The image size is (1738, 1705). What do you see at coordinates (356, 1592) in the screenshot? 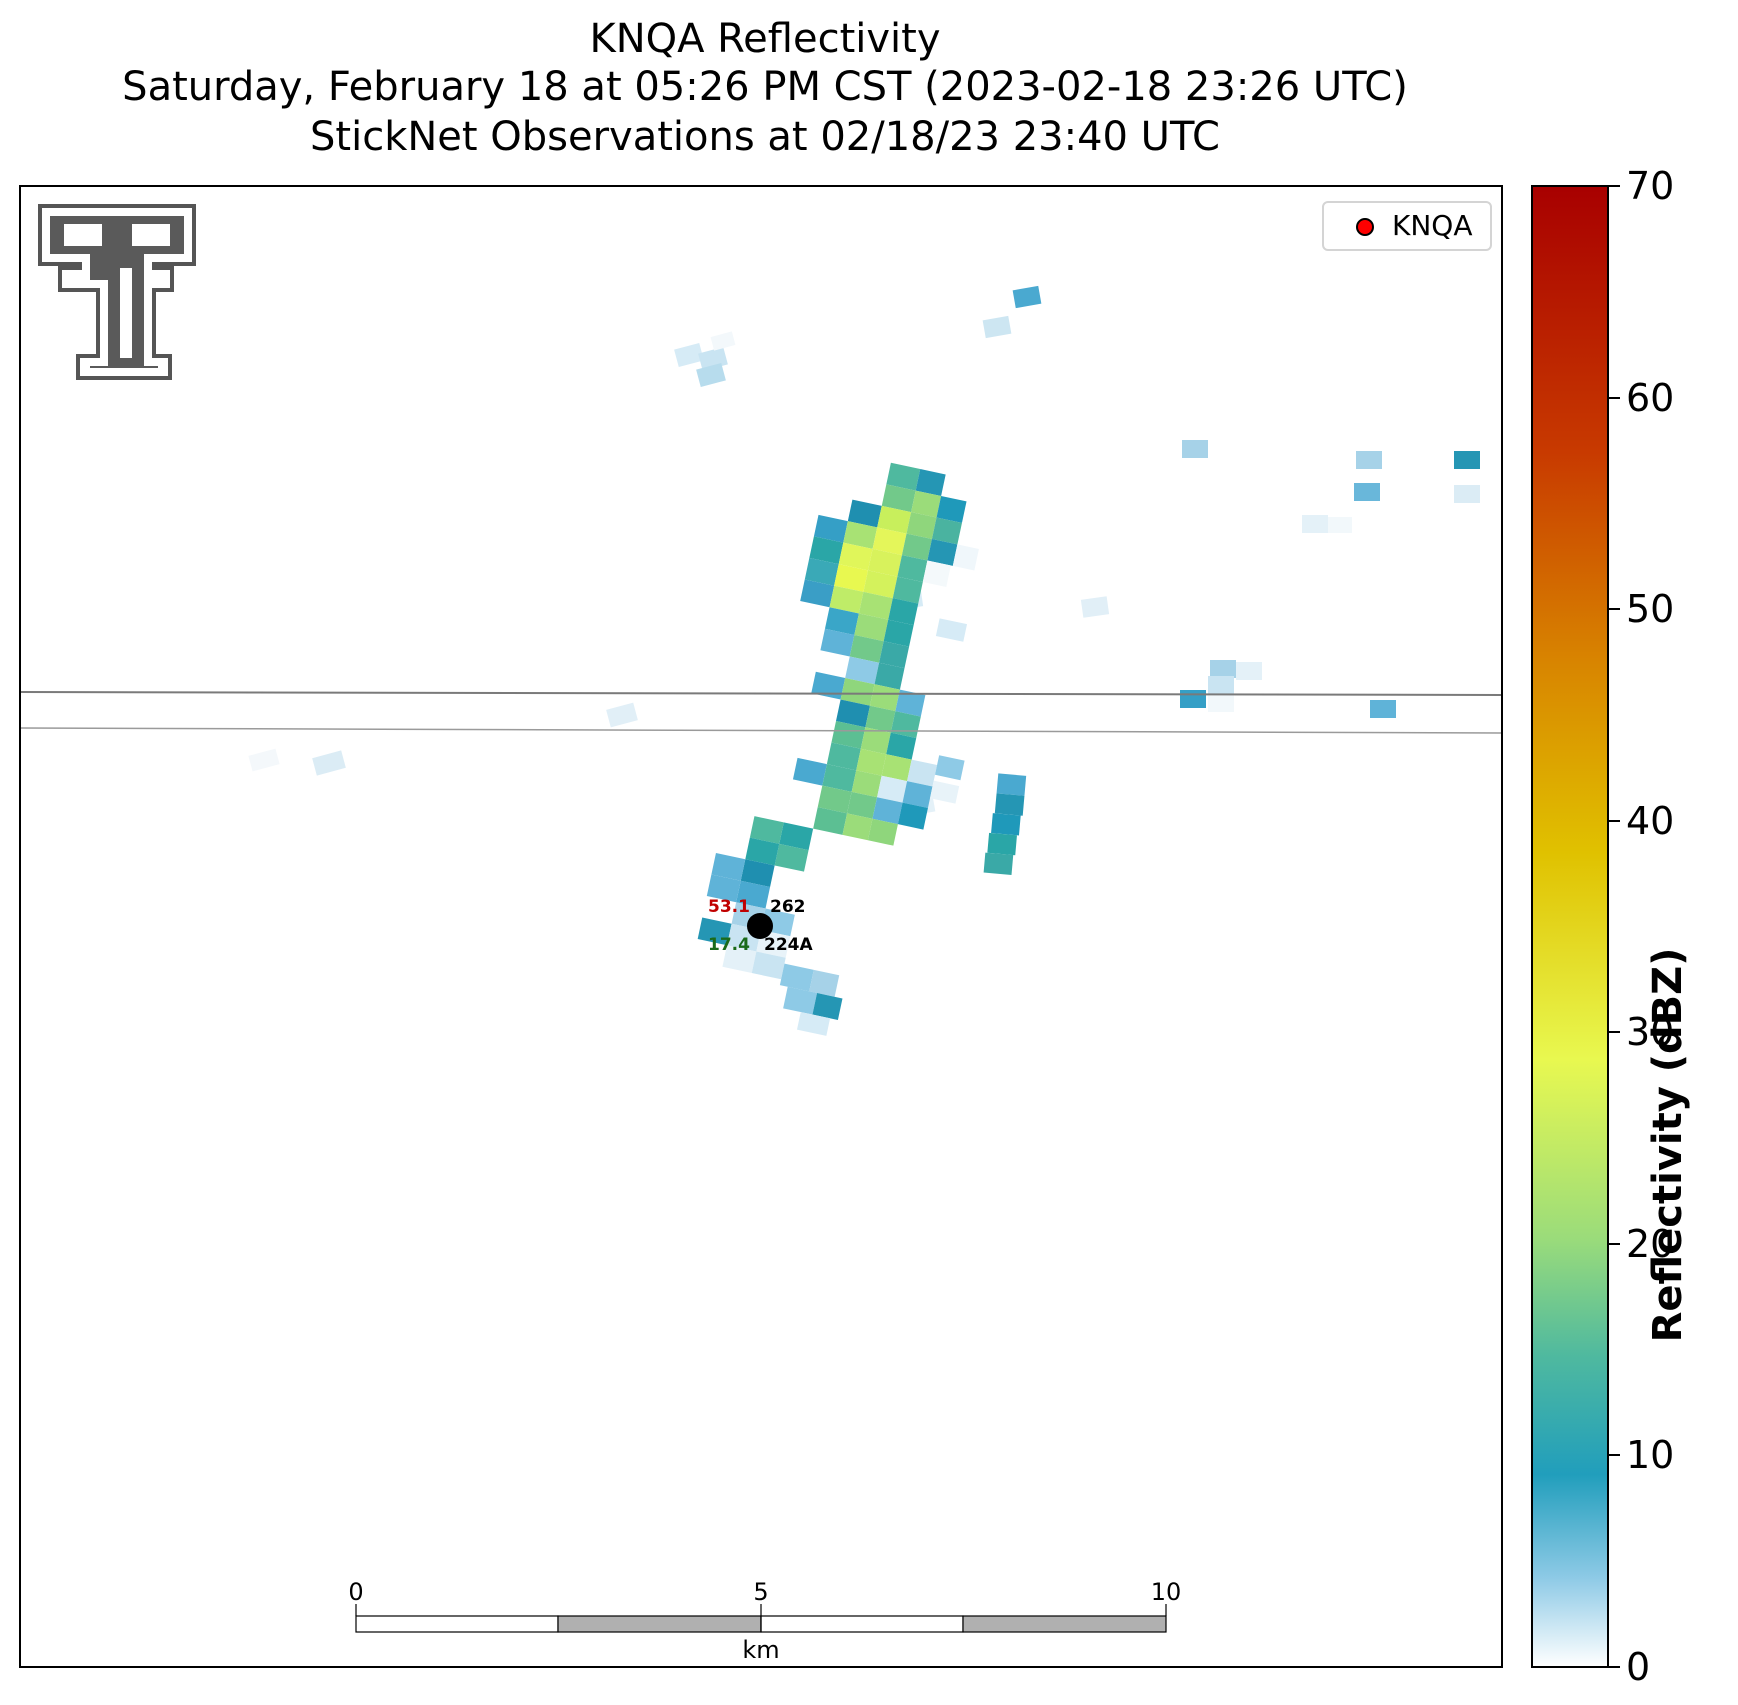
I see `scalebar-label-0: 0` at bounding box center [356, 1592].